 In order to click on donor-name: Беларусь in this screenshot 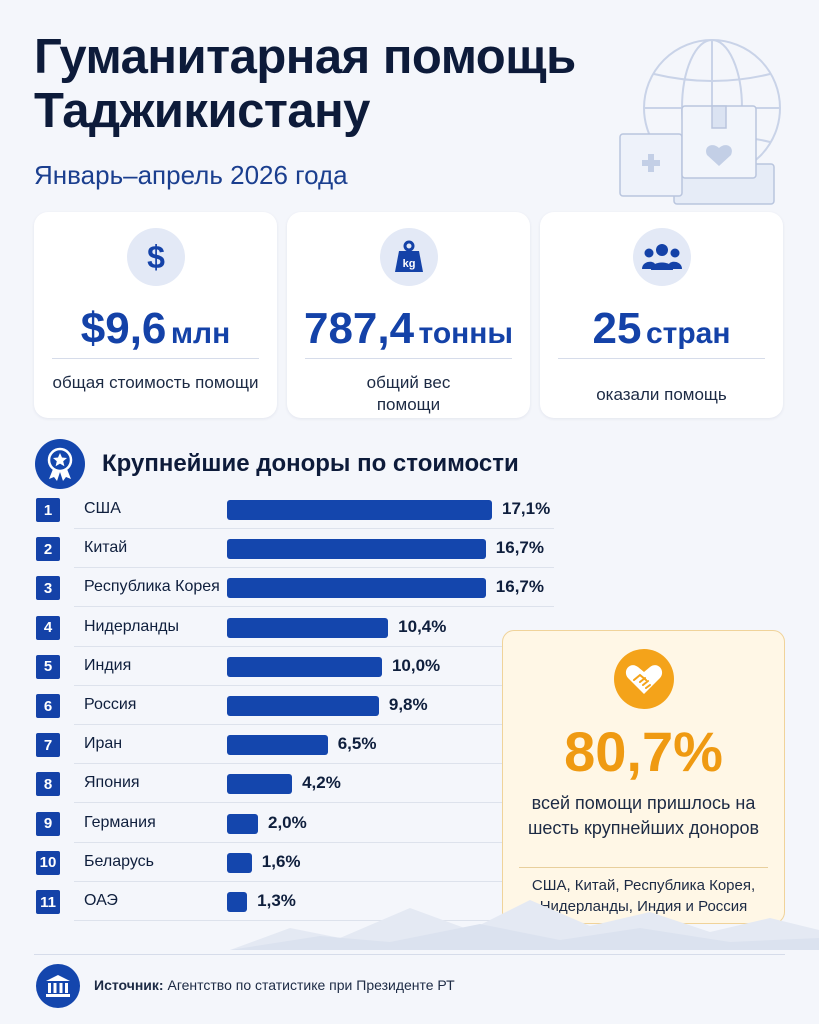, I will do `click(119, 861)`.